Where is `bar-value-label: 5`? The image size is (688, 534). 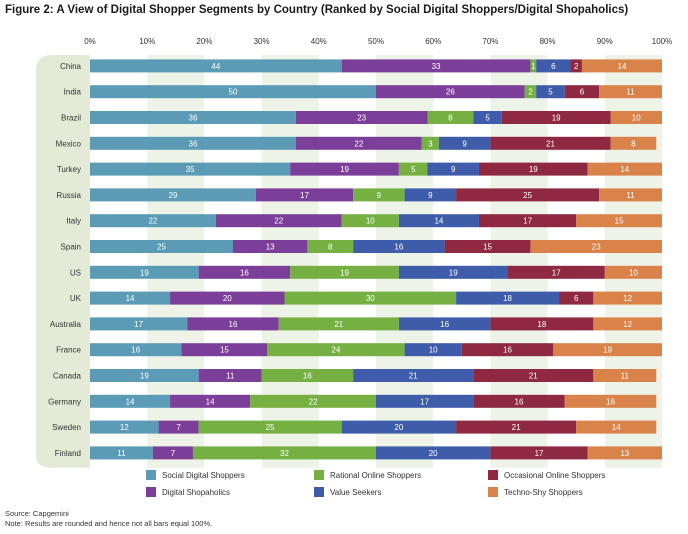
bar-value-label: 5 is located at coordinates (487, 118).